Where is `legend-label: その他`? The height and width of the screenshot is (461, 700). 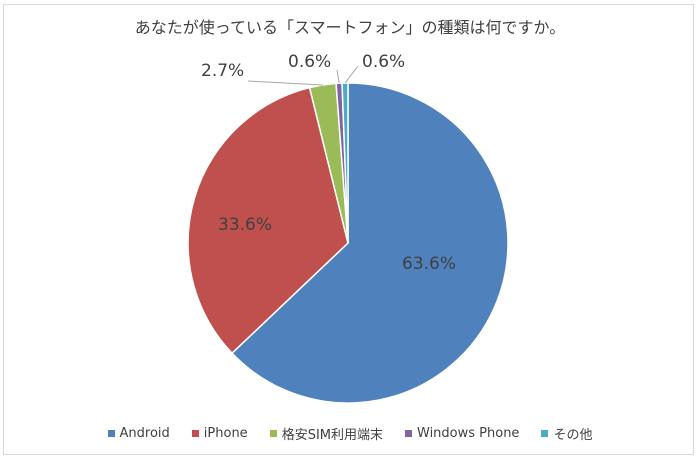 legend-label: その他 is located at coordinates (573, 435).